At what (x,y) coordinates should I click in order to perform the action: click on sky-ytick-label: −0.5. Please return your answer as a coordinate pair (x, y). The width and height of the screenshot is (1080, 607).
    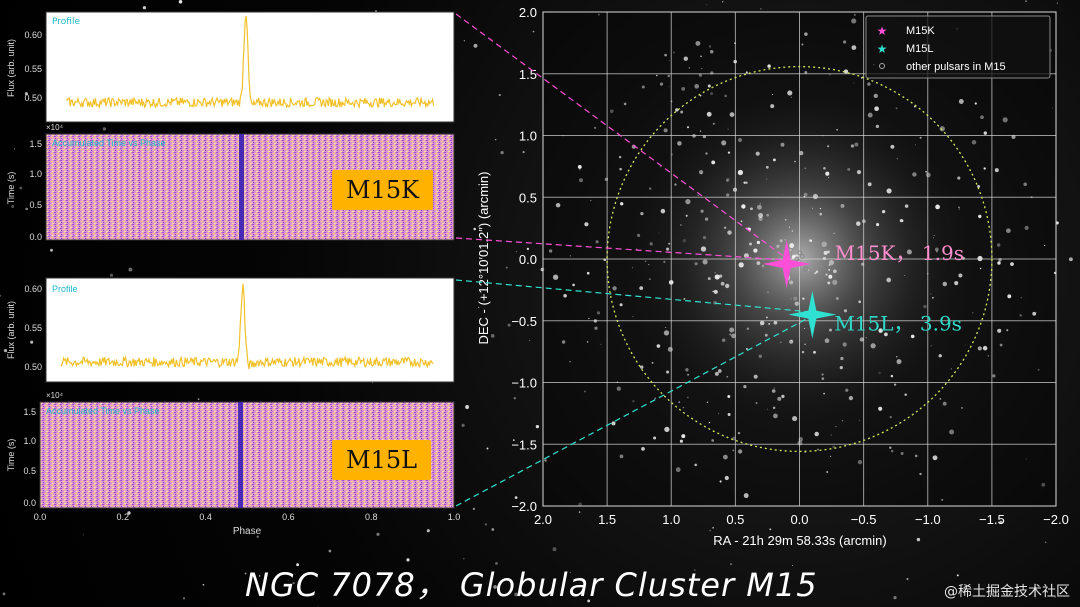
    Looking at the image, I should click on (524, 321).